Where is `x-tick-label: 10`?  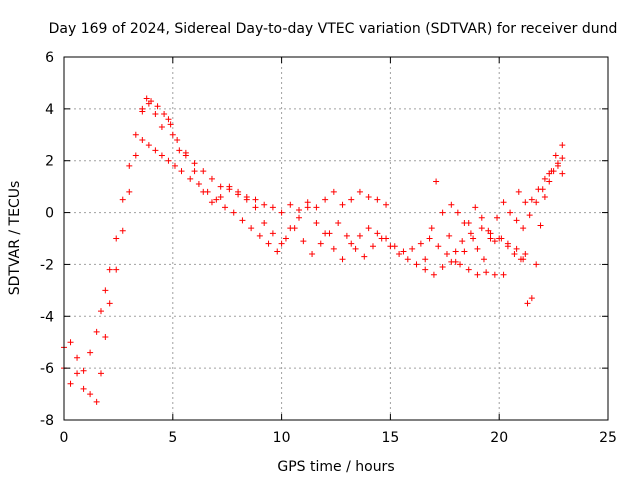
x-tick-label: 10 is located at coordinates (282, 438).